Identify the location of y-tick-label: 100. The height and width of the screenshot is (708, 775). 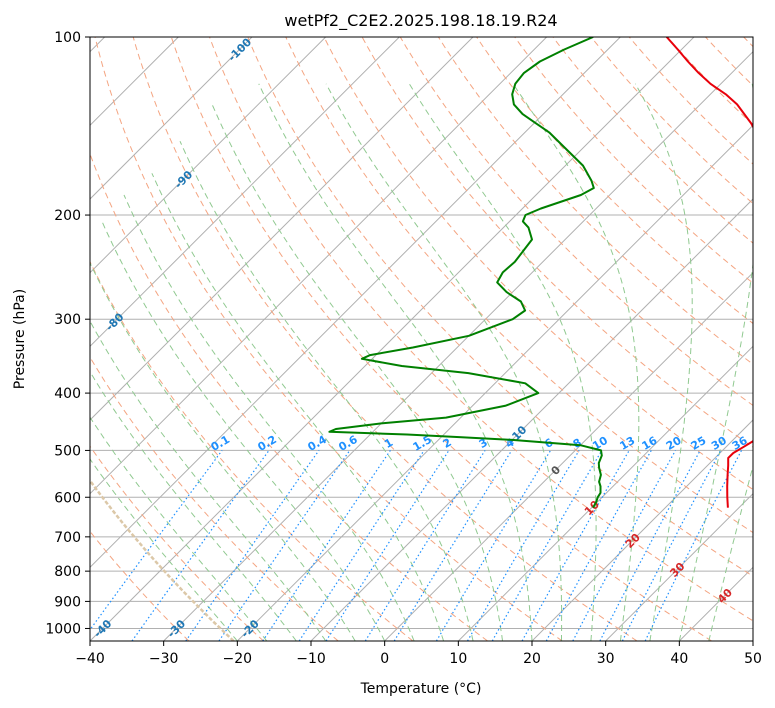
(67, 38).